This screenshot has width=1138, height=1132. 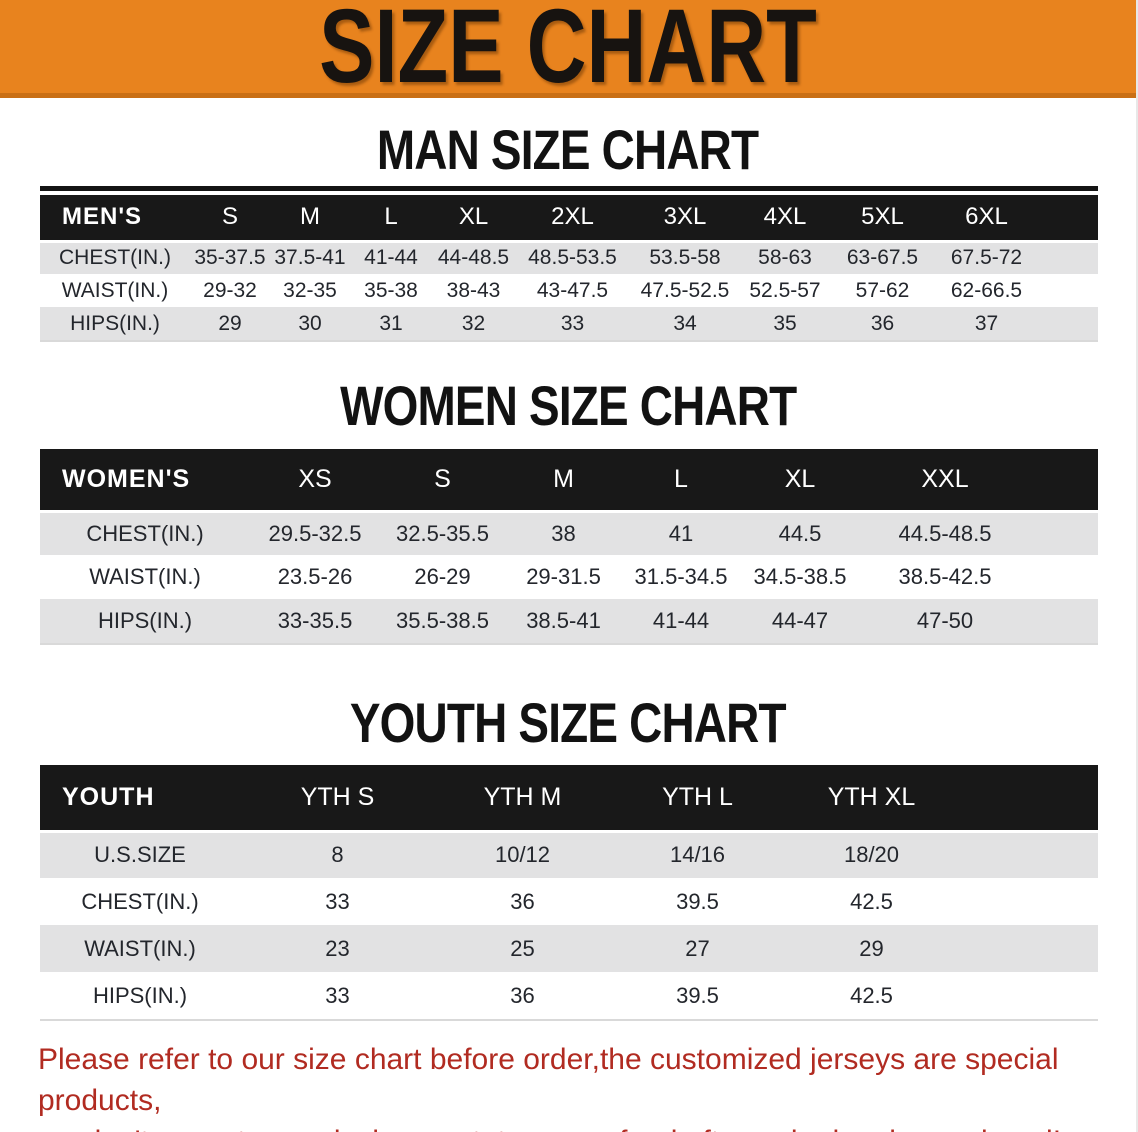 I want to click on youth-chest-row: CHEST(IN.) 33 36 39.5 42.5, so click(x=569, y=901).